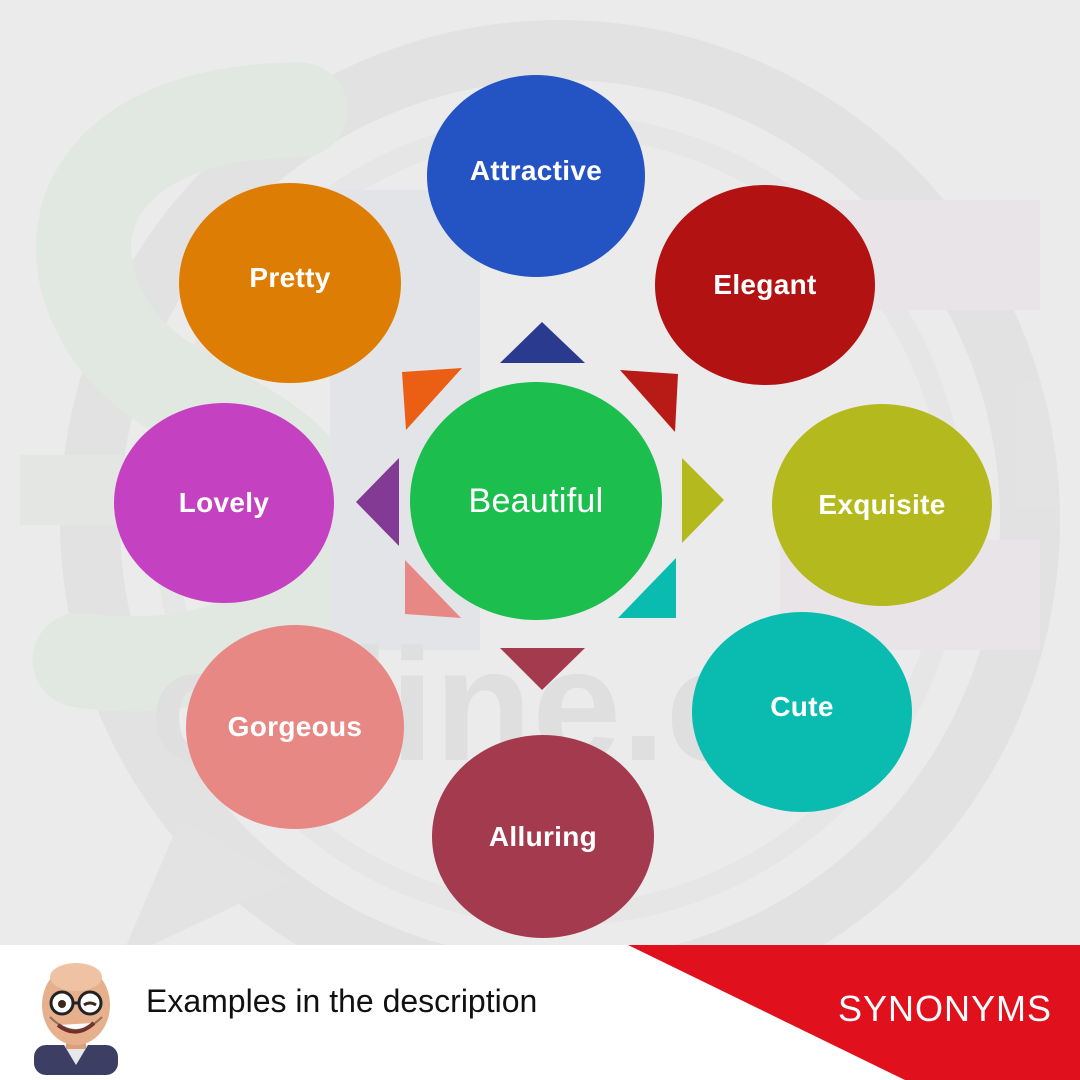 The width and height of the screenshot is (1080, 1080). I want to click on synonym-label: Pretty, so click(290, 277).